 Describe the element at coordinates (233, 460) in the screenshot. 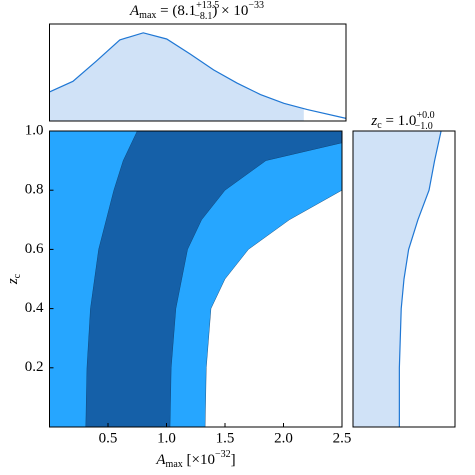

I see `tail: ]` at that location.